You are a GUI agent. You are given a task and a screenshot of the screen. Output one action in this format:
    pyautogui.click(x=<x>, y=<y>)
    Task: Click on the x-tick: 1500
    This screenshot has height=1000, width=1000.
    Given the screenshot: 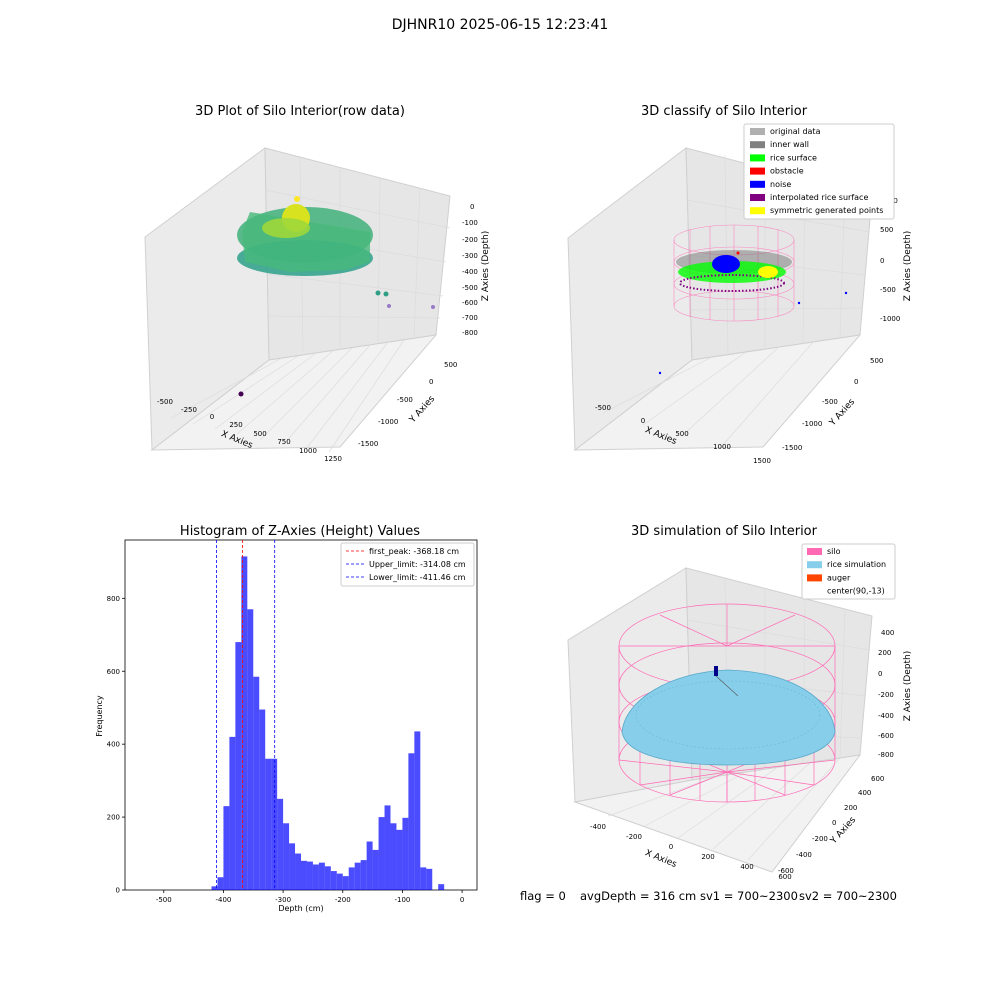 What is the action you would take?
    pyautogui.click(x=762, y=461)
    